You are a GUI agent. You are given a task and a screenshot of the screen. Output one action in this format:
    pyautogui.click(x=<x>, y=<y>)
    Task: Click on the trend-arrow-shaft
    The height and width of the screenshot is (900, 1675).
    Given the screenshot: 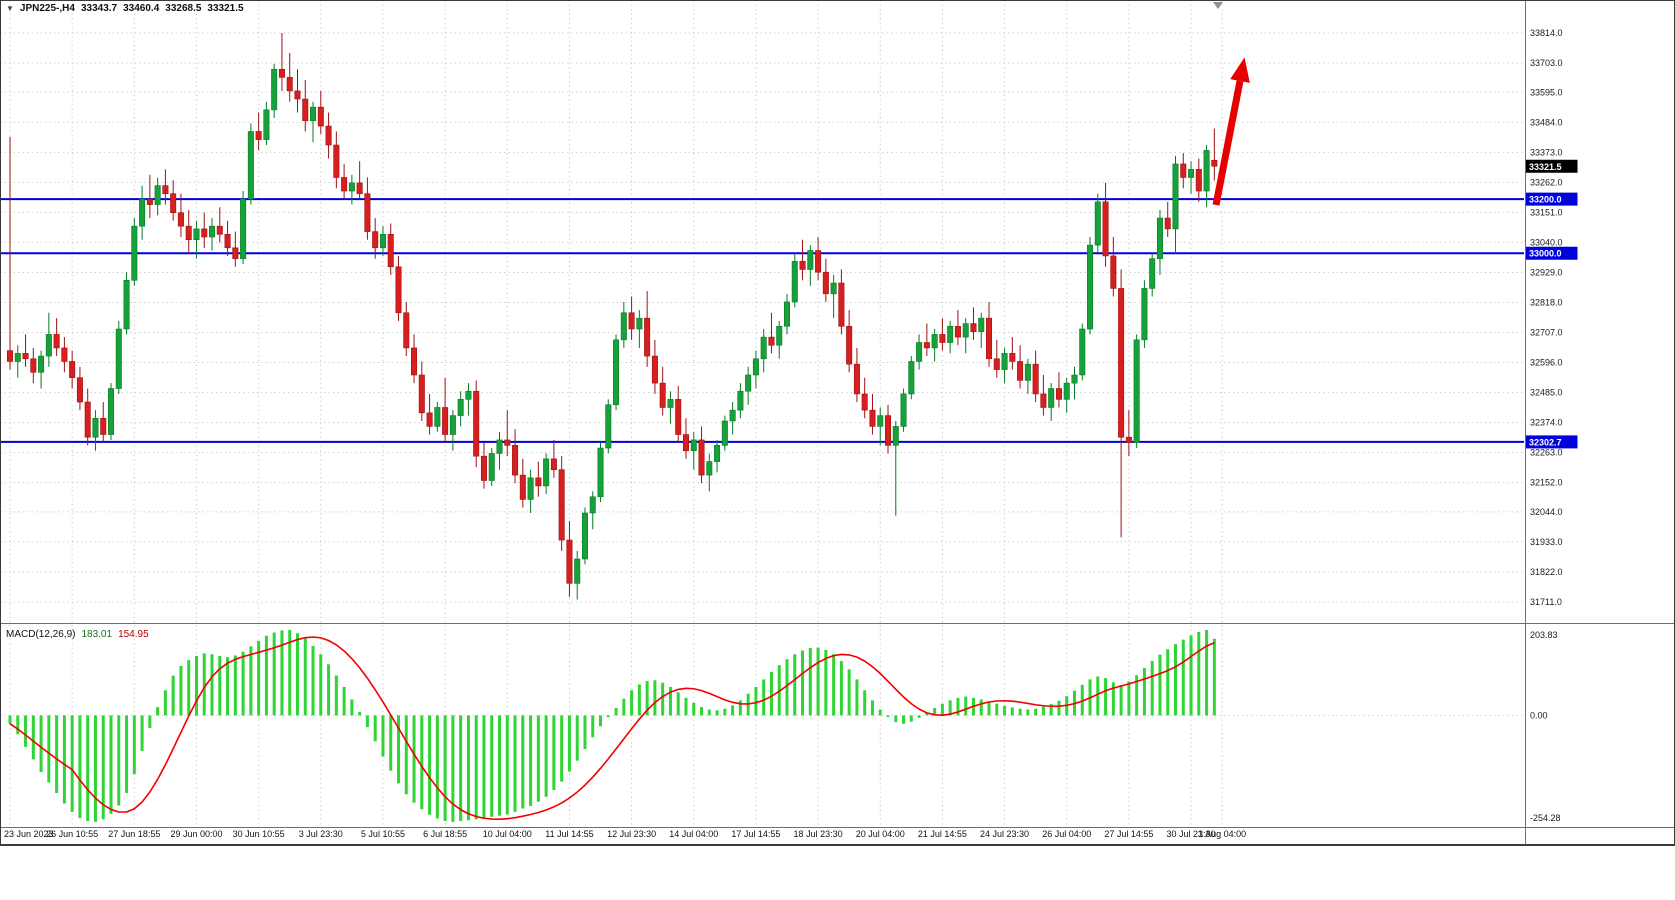 What is the action you would take?
    pyautogui.click(x=1228, y=143)
    